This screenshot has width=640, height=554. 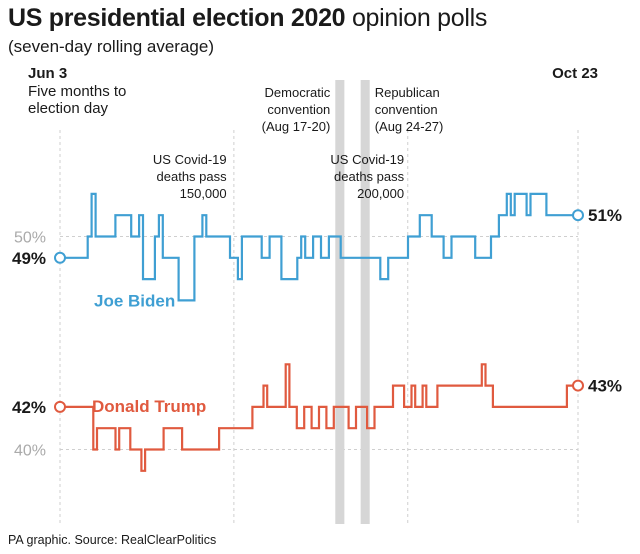 I want to click on x-start-date-label: Jun 3, so click(x=47, y=73).